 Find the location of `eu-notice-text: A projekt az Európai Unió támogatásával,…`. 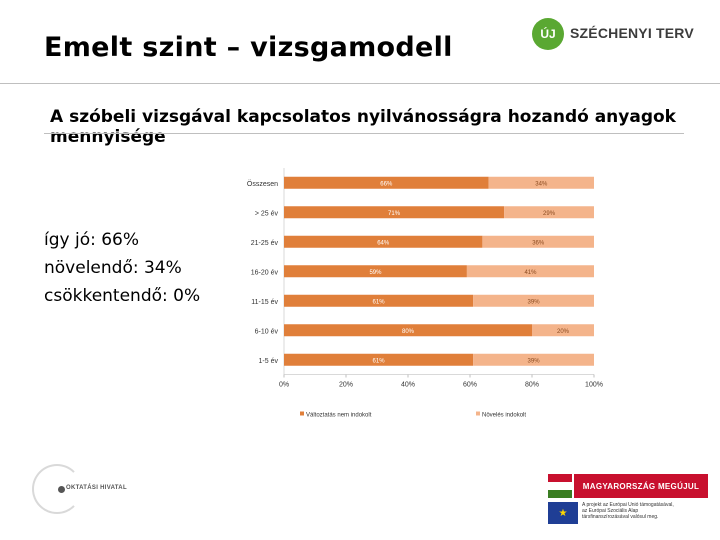

eu-notice-text: A projekt az Európai Unió támogatásával,… is located at coordinates (647, 511).